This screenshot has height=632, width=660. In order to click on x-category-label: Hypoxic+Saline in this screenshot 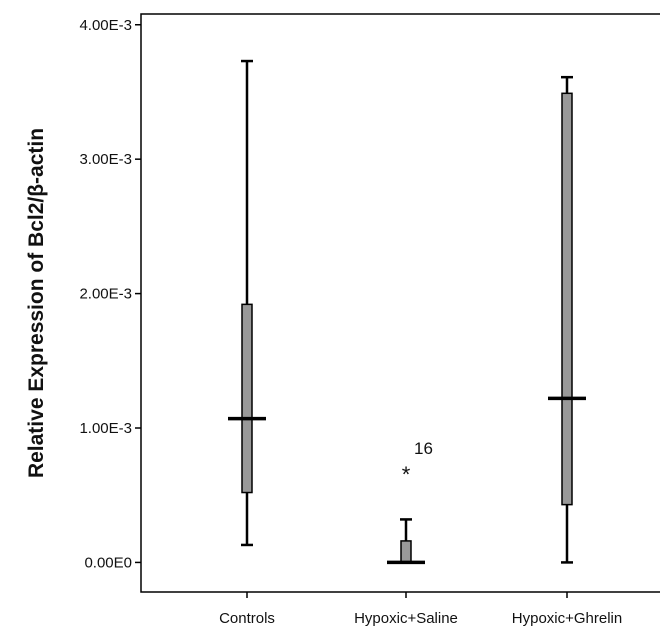, I will do `click(406, 618)`.